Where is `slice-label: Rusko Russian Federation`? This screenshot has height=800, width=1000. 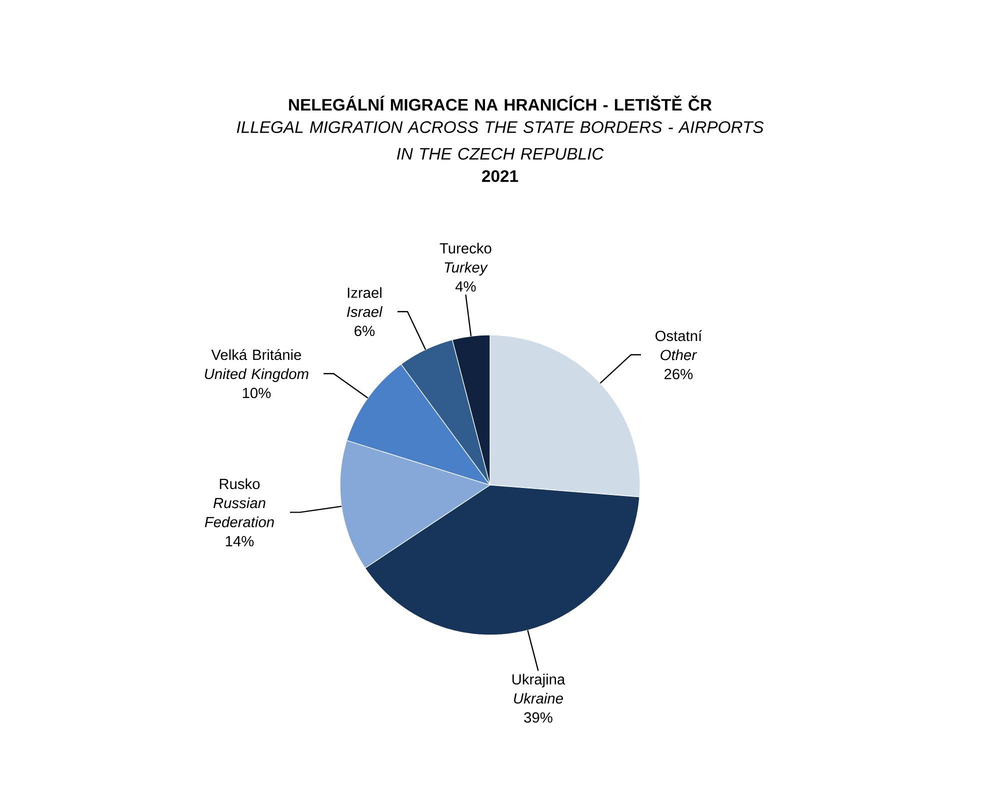 slice-label: Rusko Russian Federation is located at coordinates (239, 503).